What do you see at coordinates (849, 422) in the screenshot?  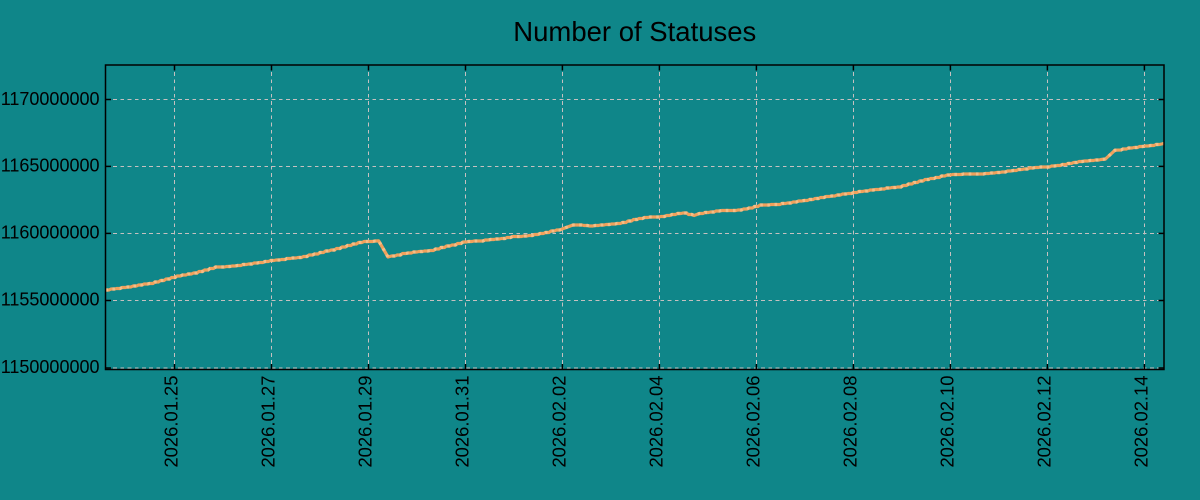 I see `svg-text: 2026.02.08` at bounding box center [849, 422].